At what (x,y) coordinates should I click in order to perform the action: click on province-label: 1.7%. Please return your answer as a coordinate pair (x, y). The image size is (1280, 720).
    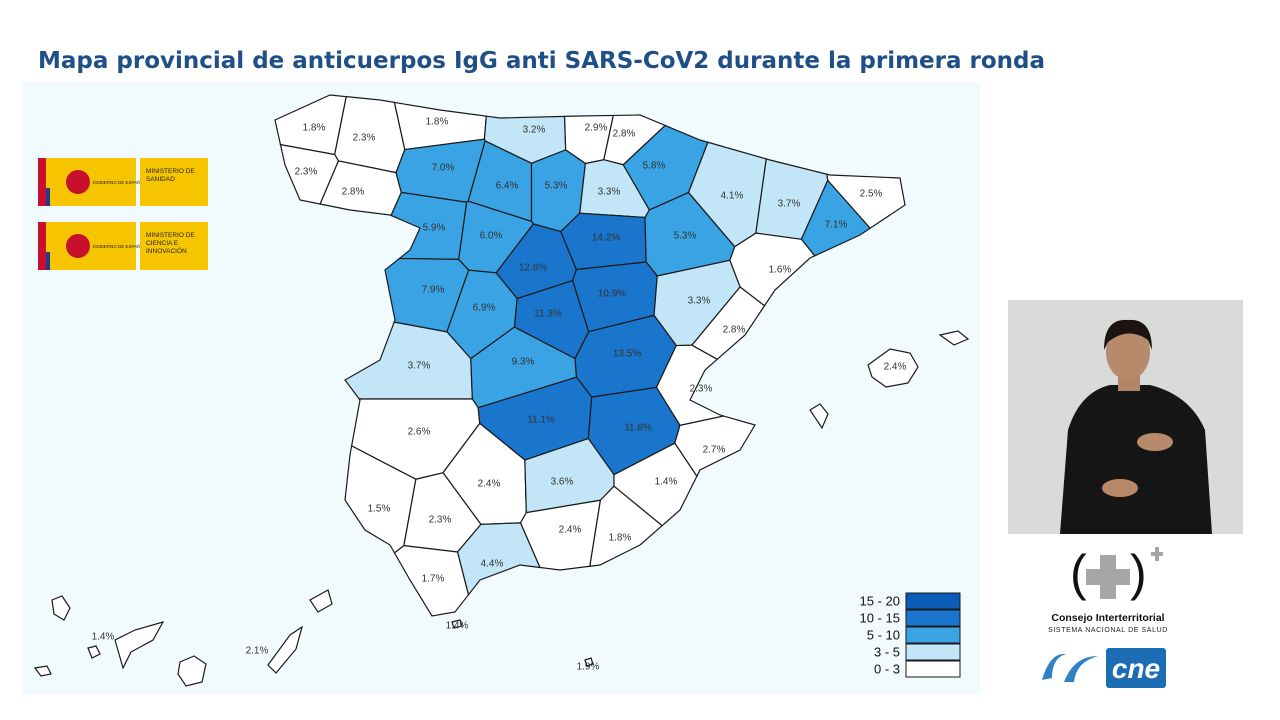
    Looking at the image, I should click on (433, 579).